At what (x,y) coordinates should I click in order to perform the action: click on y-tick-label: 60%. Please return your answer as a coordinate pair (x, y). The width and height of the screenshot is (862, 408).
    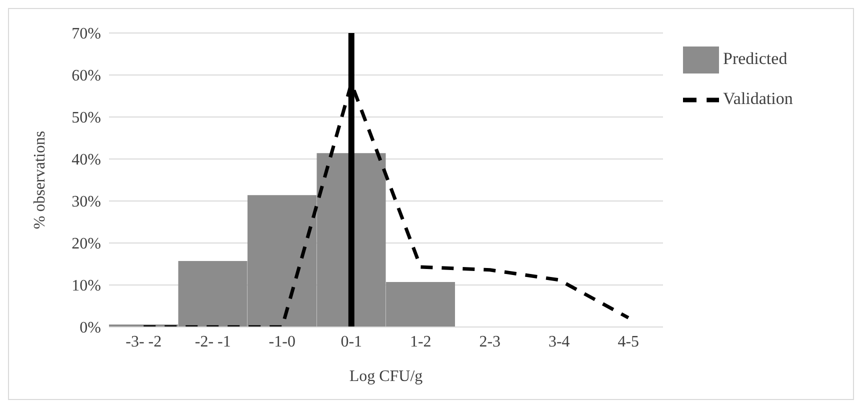
    Looking at the image, I should click on (86, 76).